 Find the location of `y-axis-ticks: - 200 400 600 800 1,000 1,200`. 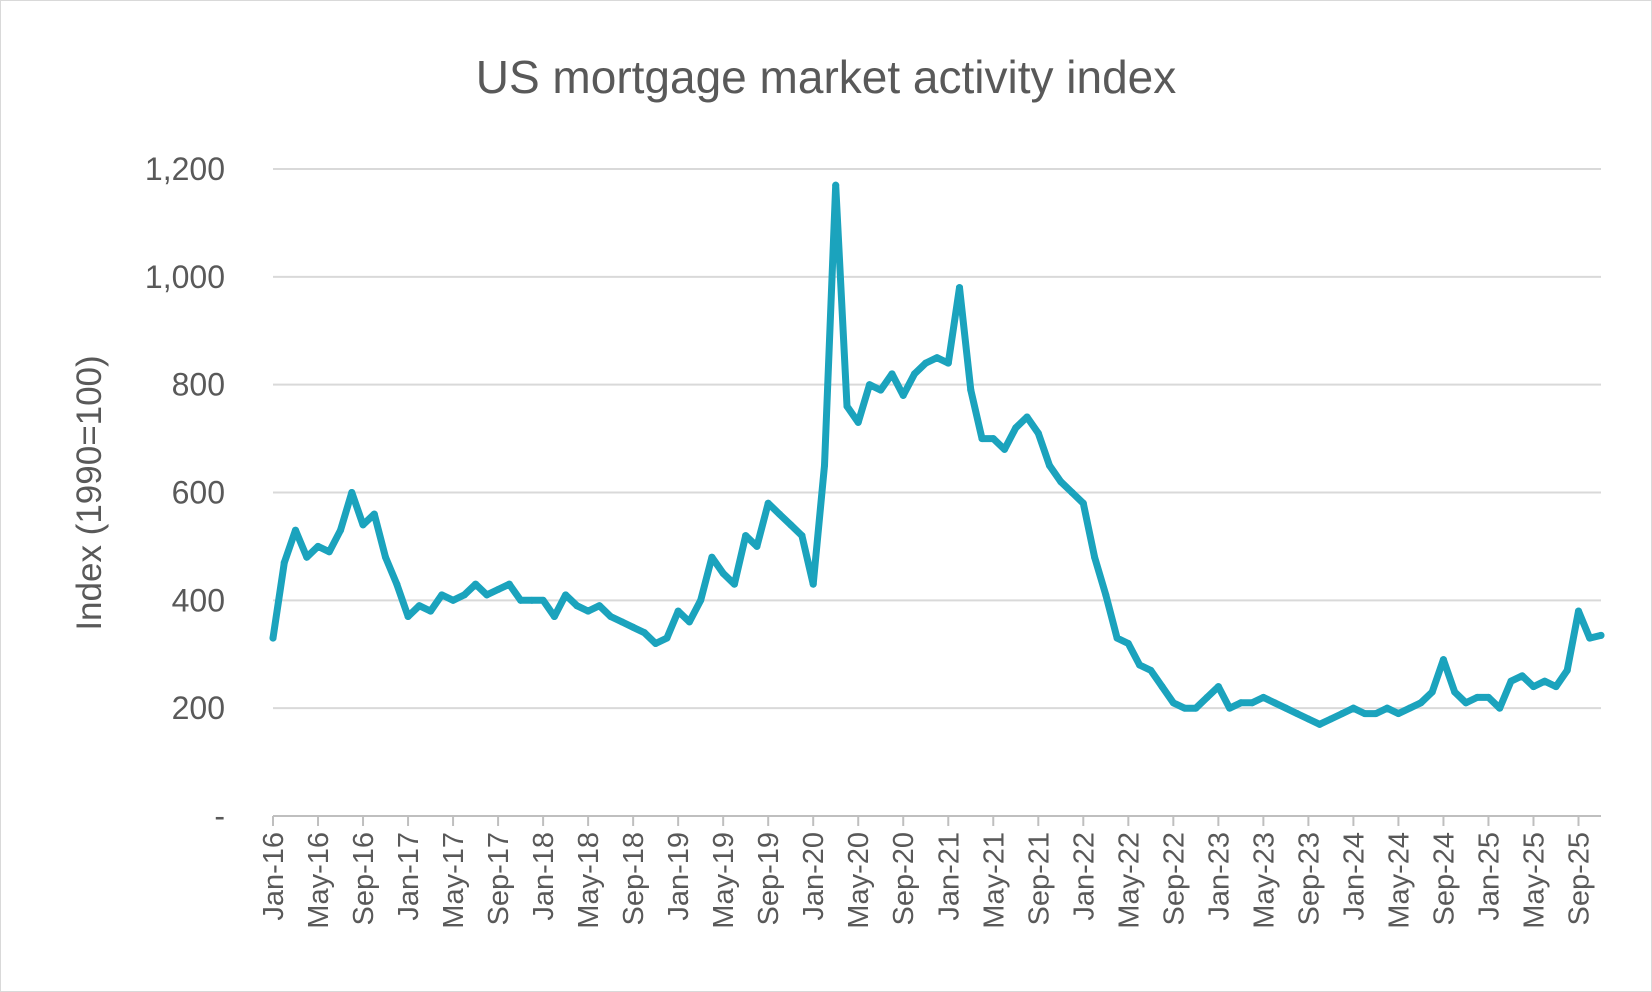

y-axis-ticks: - 200 400 600 800 1,000 1,200 is located at coordinates (185, 492).